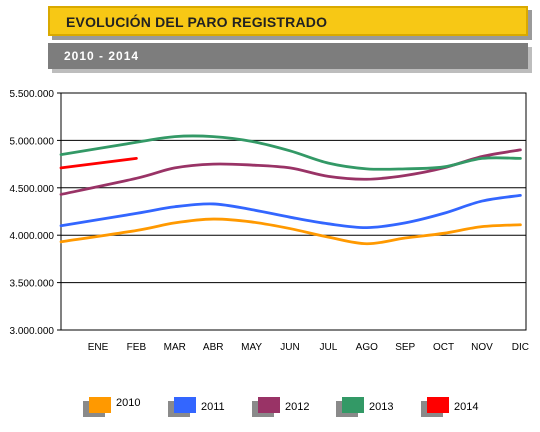 This screenshot has width=540, height=432. I want to click on chart-title-banner: EVOLUCIÓN DEL PARO REGISTRADO, so click(288, 21).